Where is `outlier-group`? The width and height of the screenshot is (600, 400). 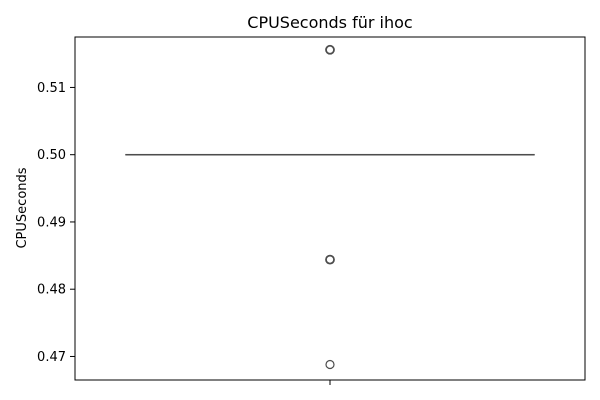
outlier-group is located at coordinates (330, 207).